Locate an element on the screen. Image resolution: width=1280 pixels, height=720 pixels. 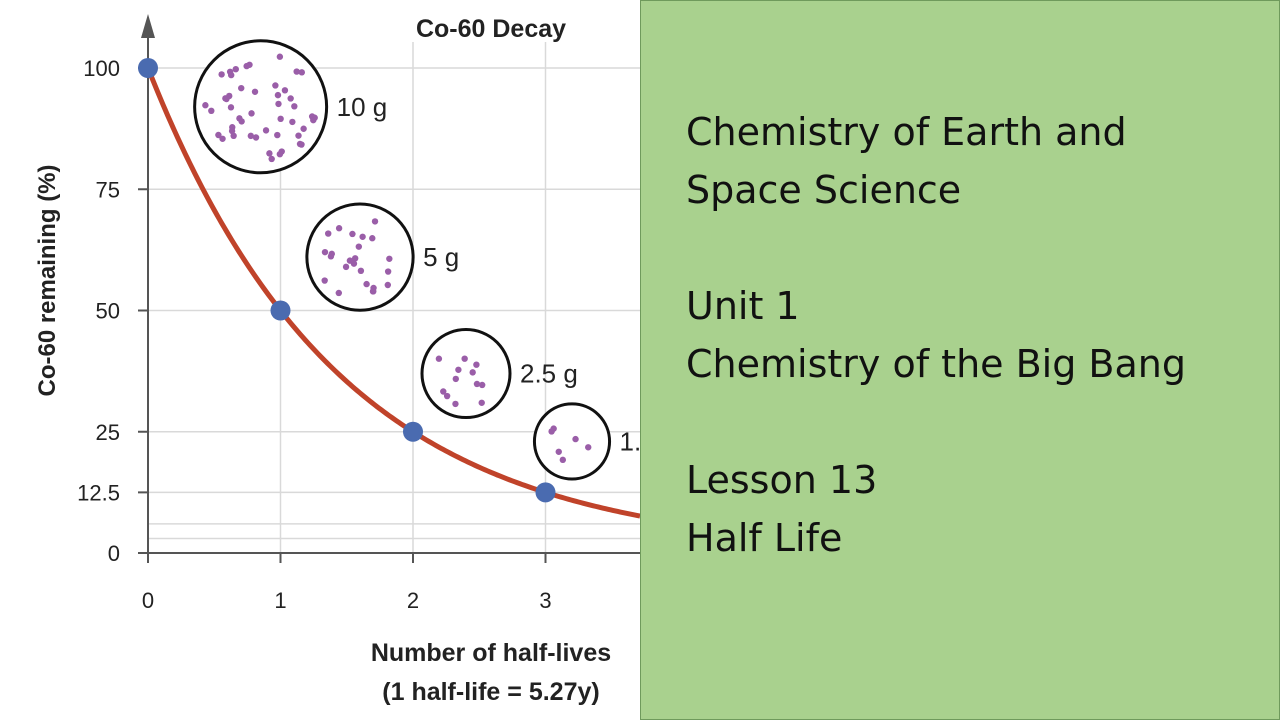
sample-mass-label: 2.5 g is located at coordinates (549, 374).